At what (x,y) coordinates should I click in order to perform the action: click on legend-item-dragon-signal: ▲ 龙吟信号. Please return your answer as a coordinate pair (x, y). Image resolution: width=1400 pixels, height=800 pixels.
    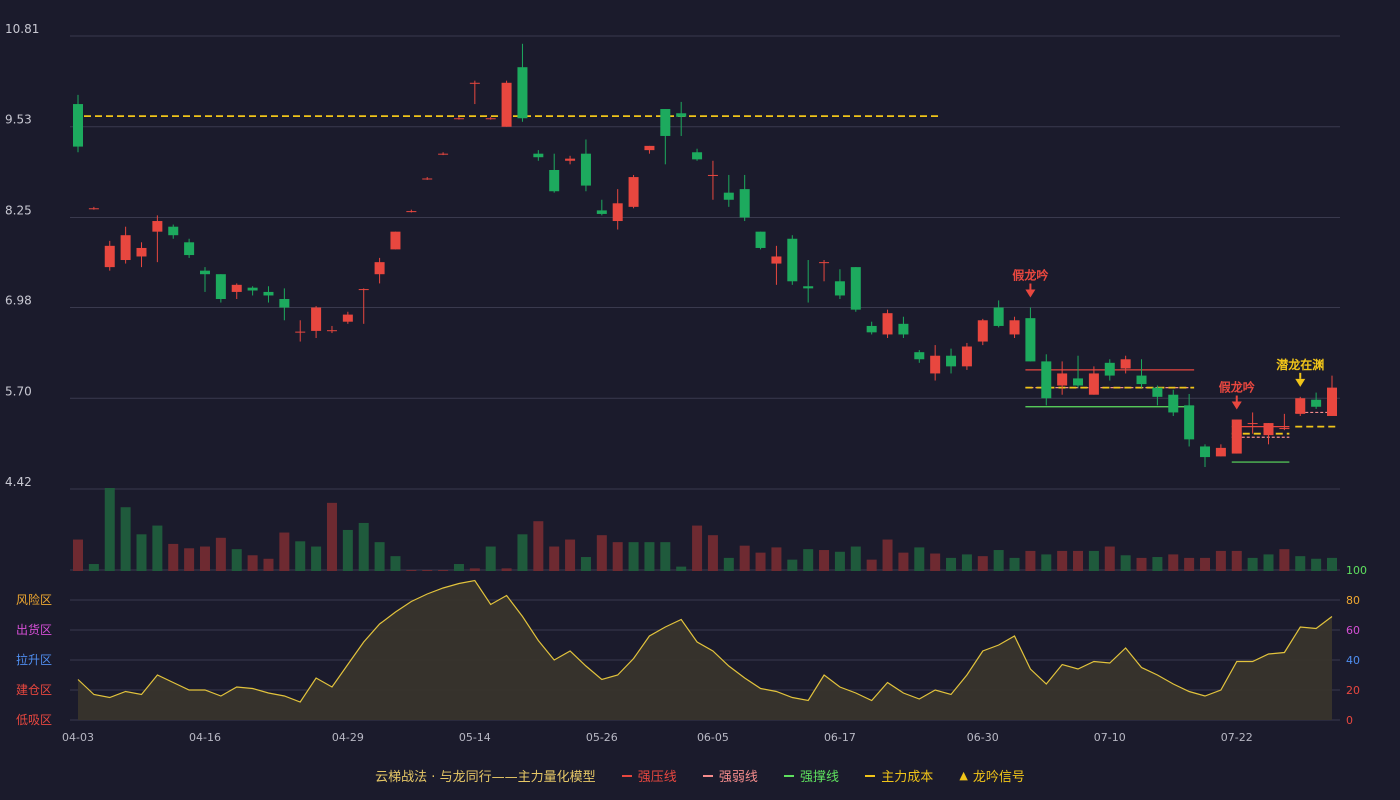
    Looking at the image, I should click on (991, 775).